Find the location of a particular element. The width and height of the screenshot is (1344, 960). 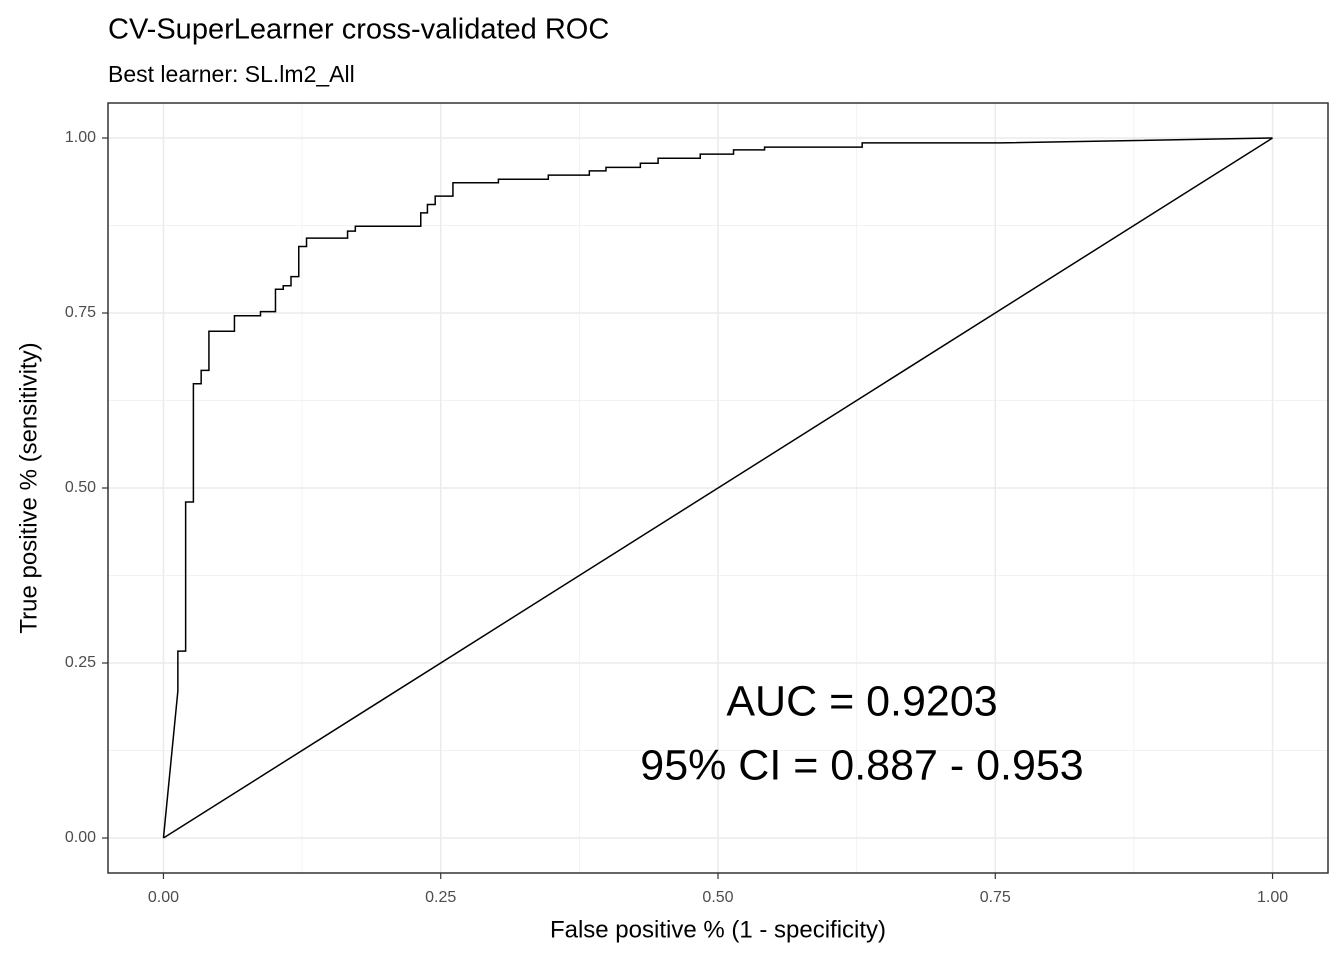

x-tick-label: 0.00 is located at coordinates (163, 897).